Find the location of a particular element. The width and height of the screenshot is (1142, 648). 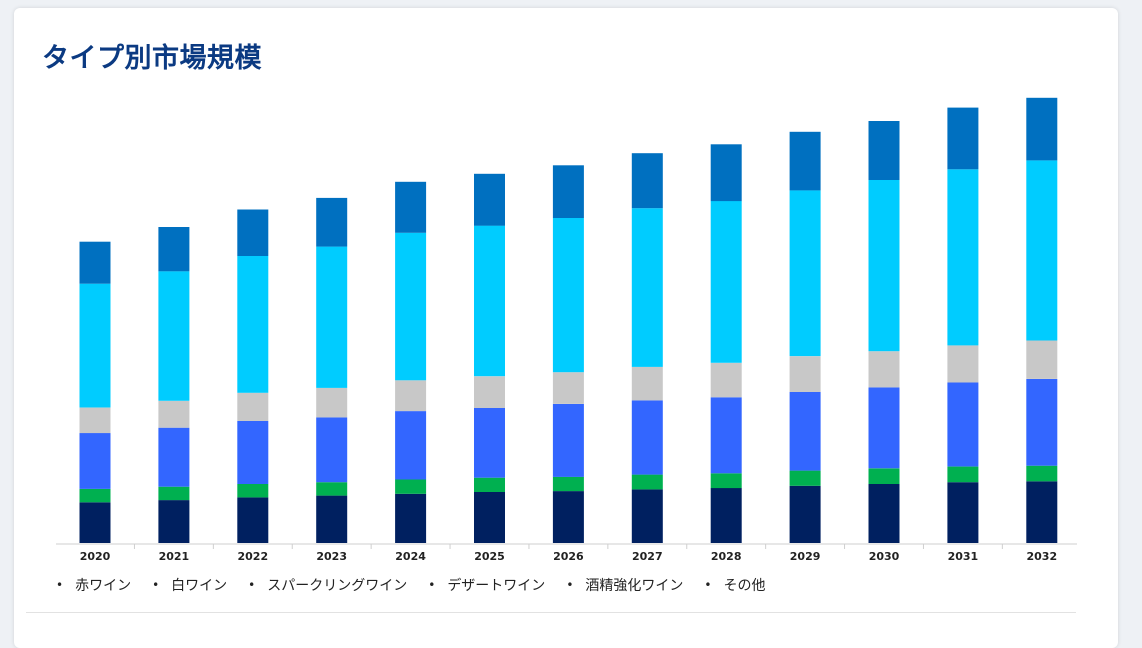

x-tick-label: 2021 is located at coordinates (174, 556).